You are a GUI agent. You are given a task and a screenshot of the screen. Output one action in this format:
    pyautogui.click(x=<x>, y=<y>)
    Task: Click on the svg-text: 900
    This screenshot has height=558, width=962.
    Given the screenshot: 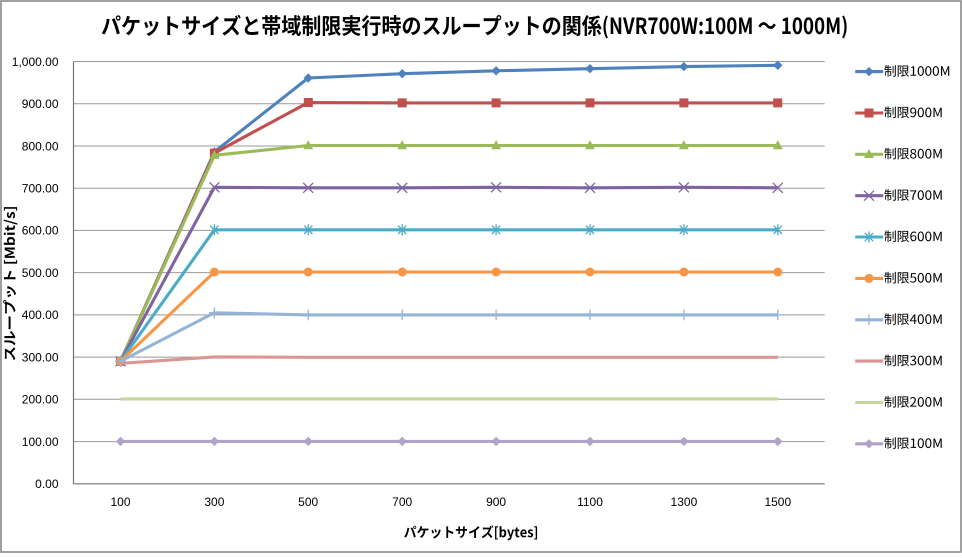 What is the action you would take?
    pyautogui.click(x=496, y=502)
    